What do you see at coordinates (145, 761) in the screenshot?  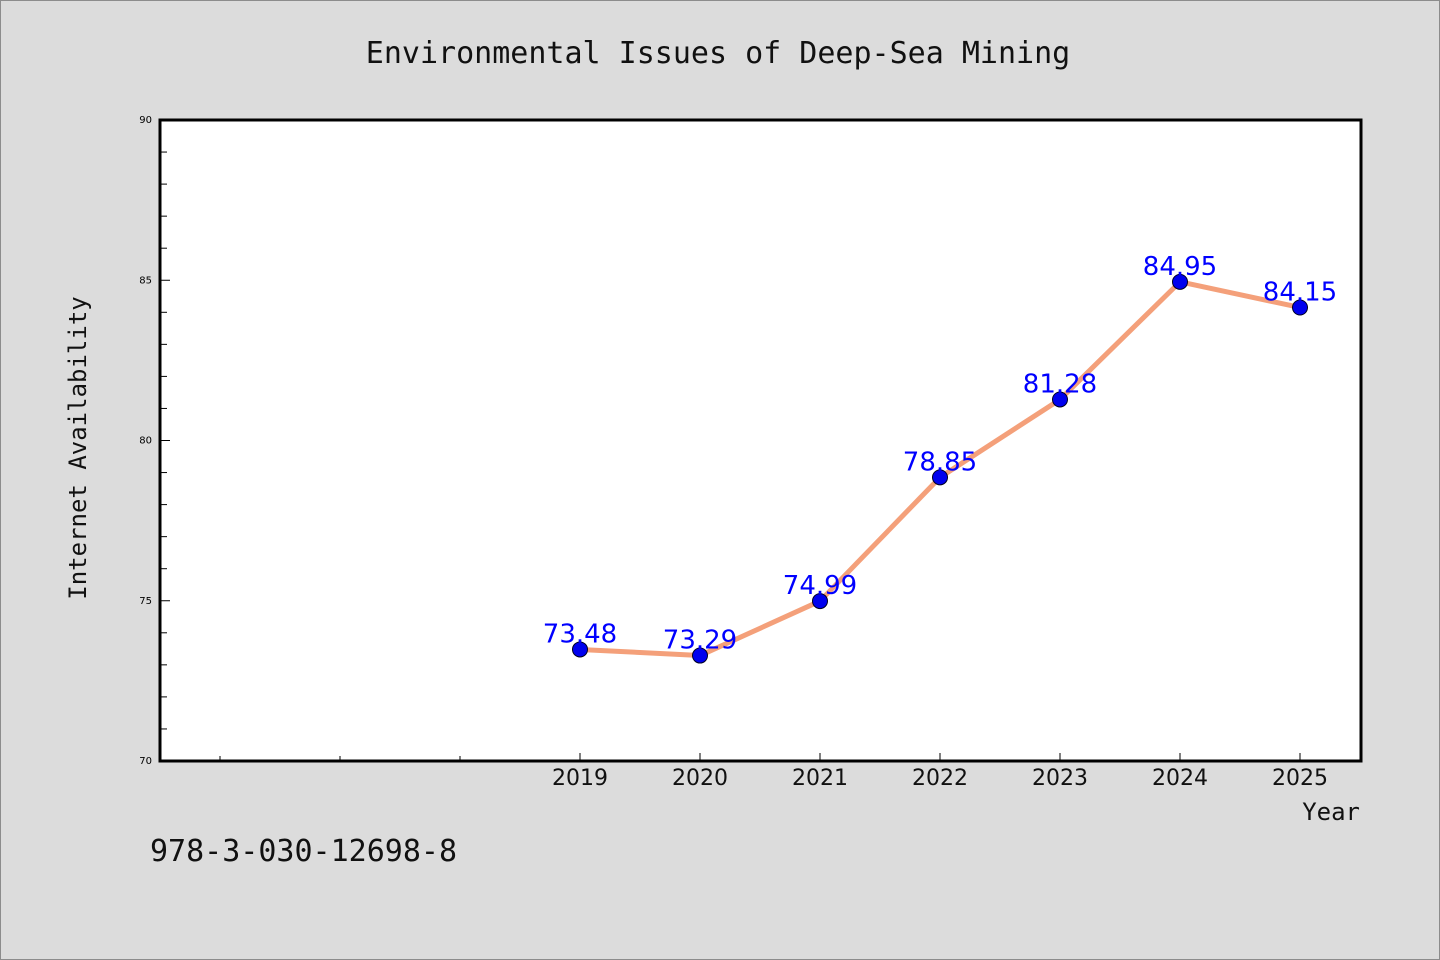 I see `y-tick-label: 70` at bounding box center [145, 761].